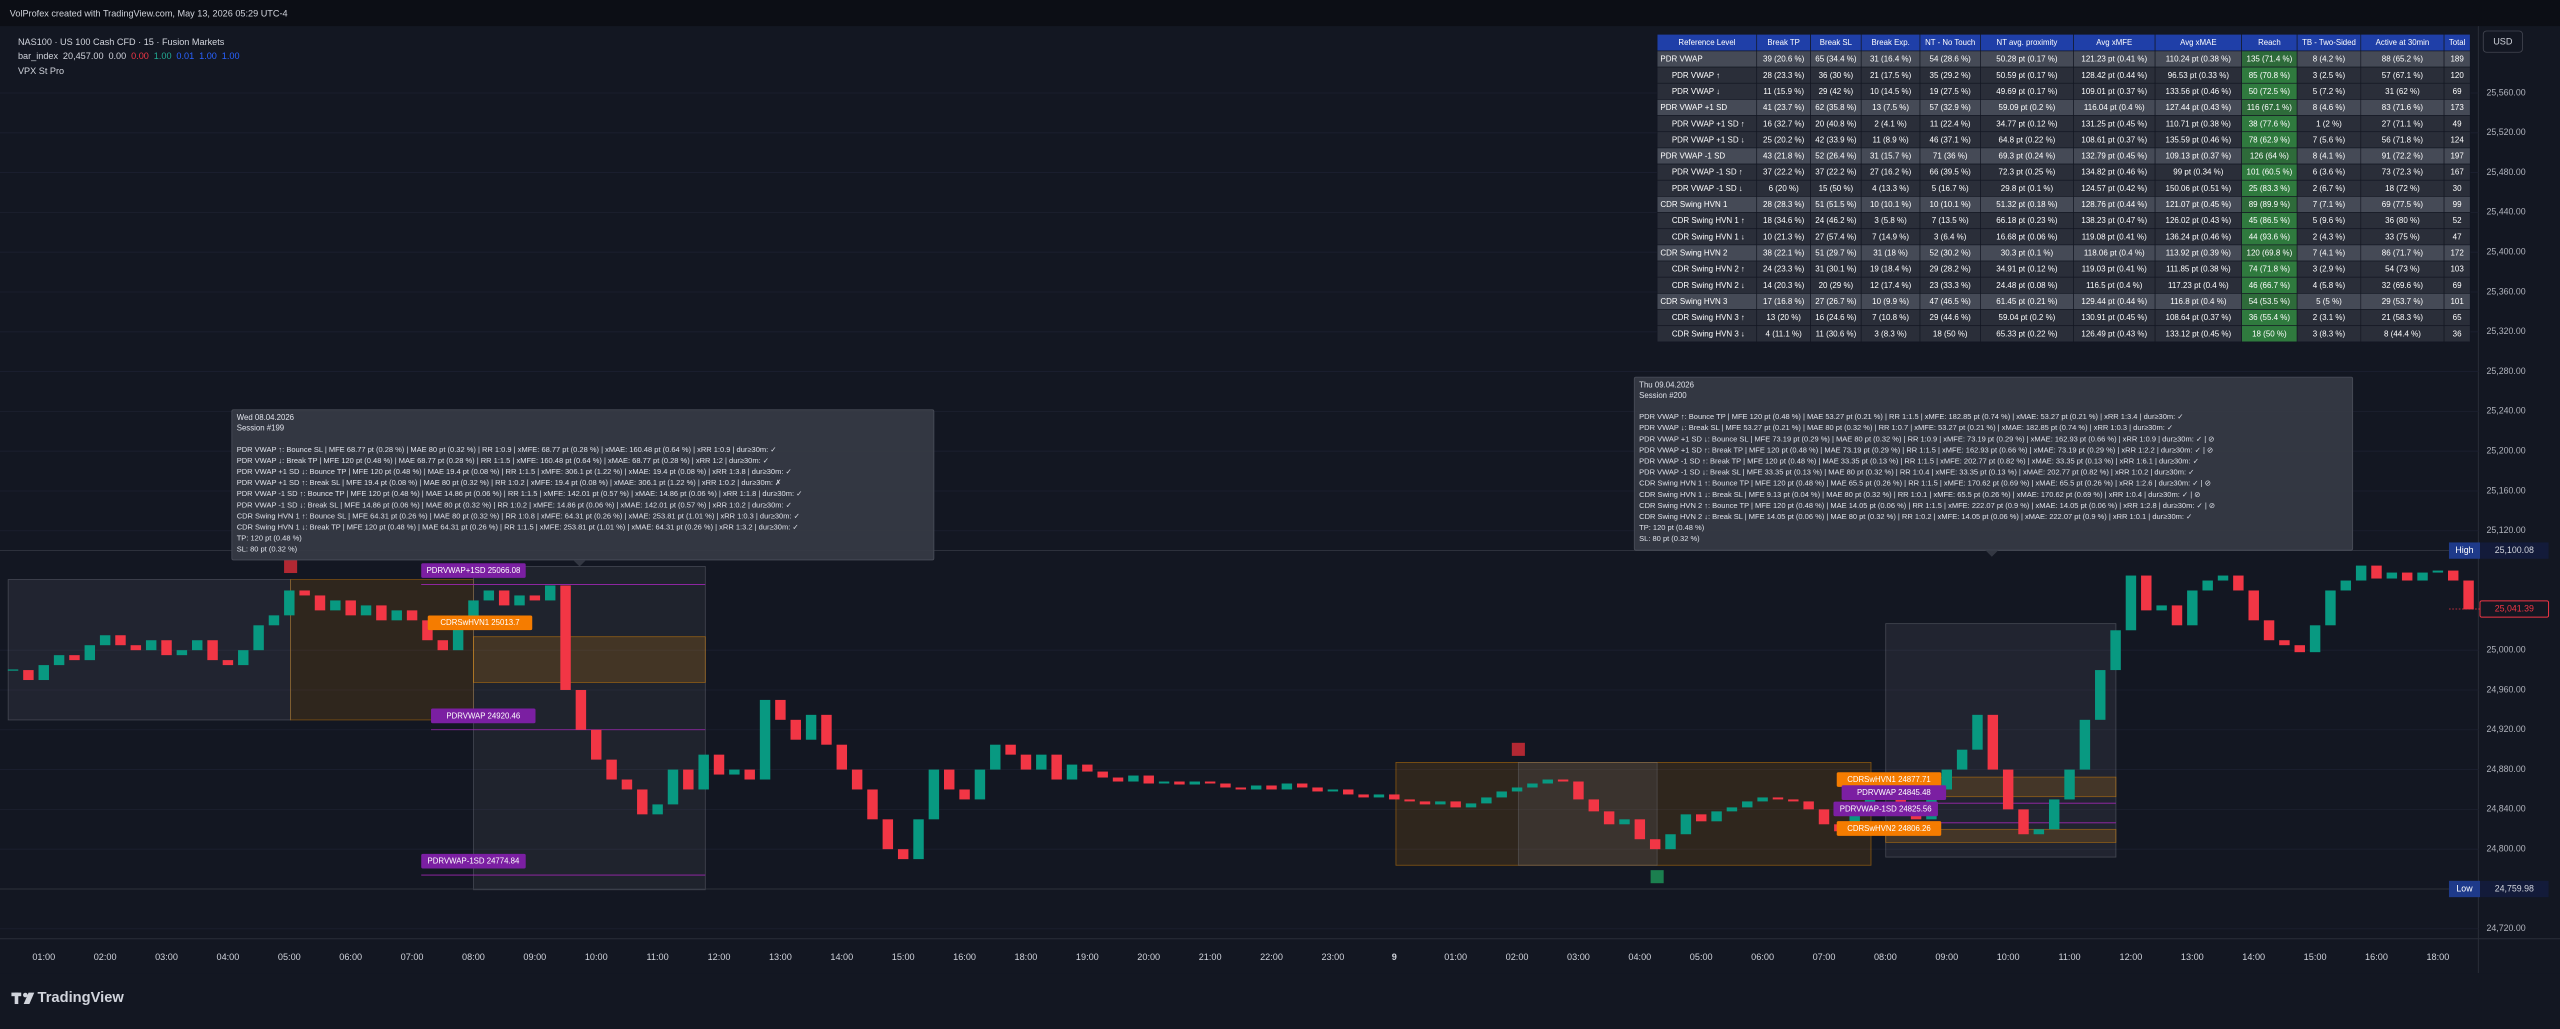 This screenshot has height=1029, width=2560. Describe the element at coordinates (1951, 285) in the screenshot. I see `table-cell-text: 23 (33.3 %)` at that location.